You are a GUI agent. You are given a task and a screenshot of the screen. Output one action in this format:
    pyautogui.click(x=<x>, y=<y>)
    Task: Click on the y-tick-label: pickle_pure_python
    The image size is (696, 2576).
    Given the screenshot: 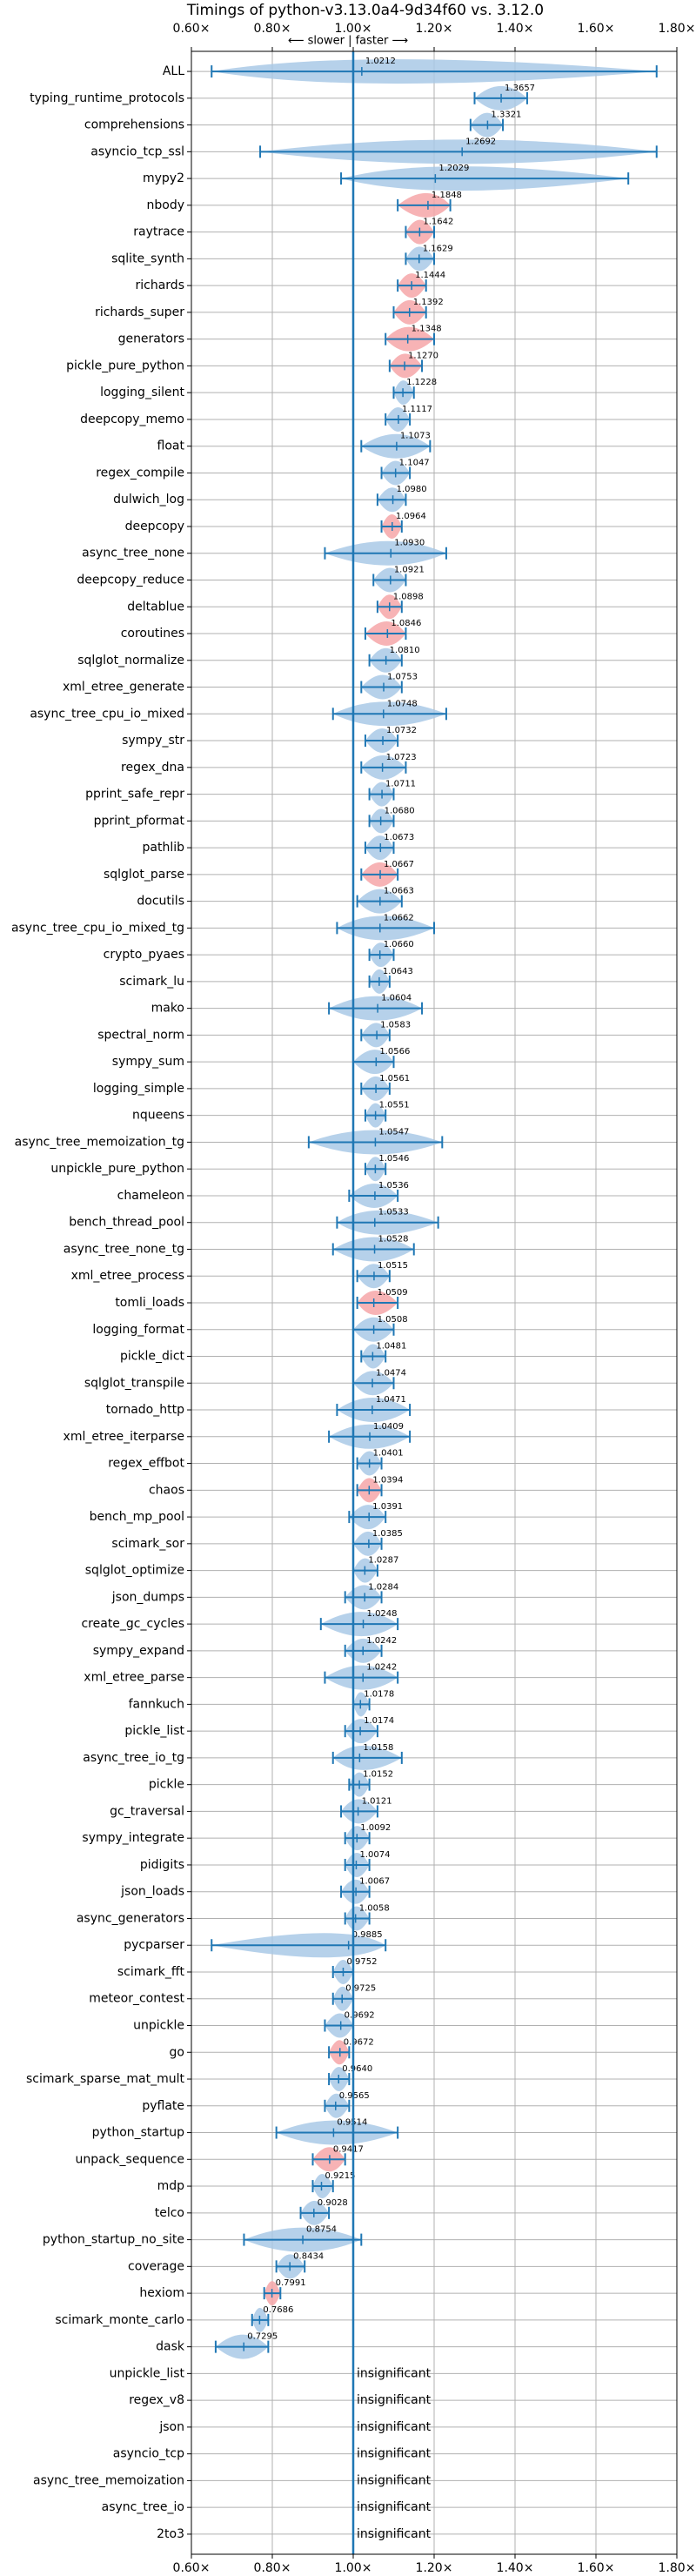 What is the action you would take?
    pyautogui.click(x=125, y=366)
    